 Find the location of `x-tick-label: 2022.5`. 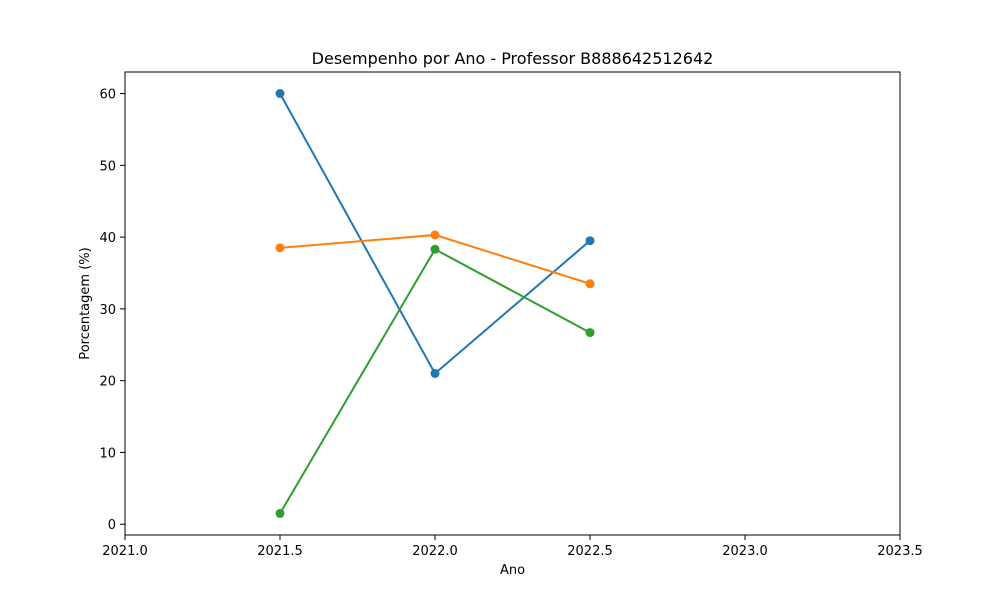

x-tick-label: 2022.5 is located at coordinates (590, 551).